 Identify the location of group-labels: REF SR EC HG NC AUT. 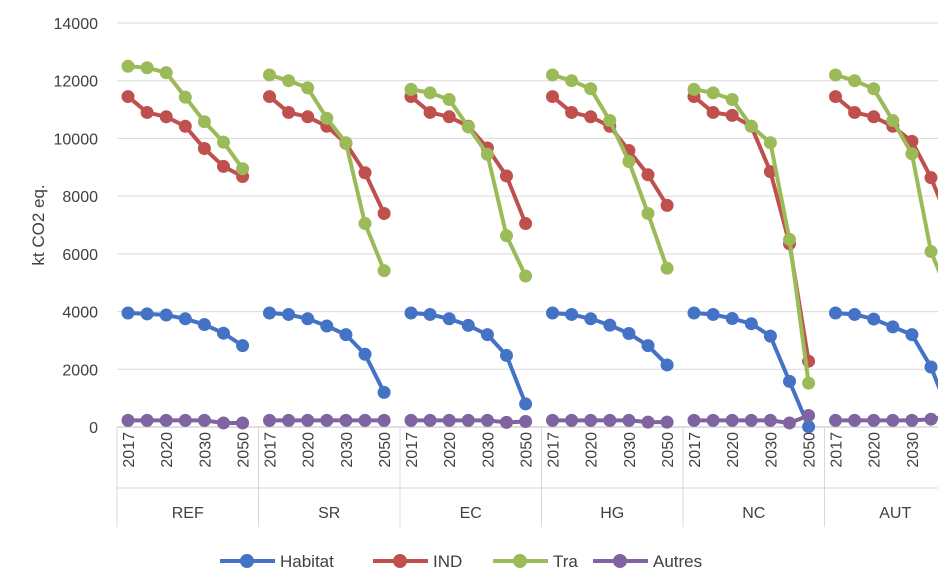
(542, 513).